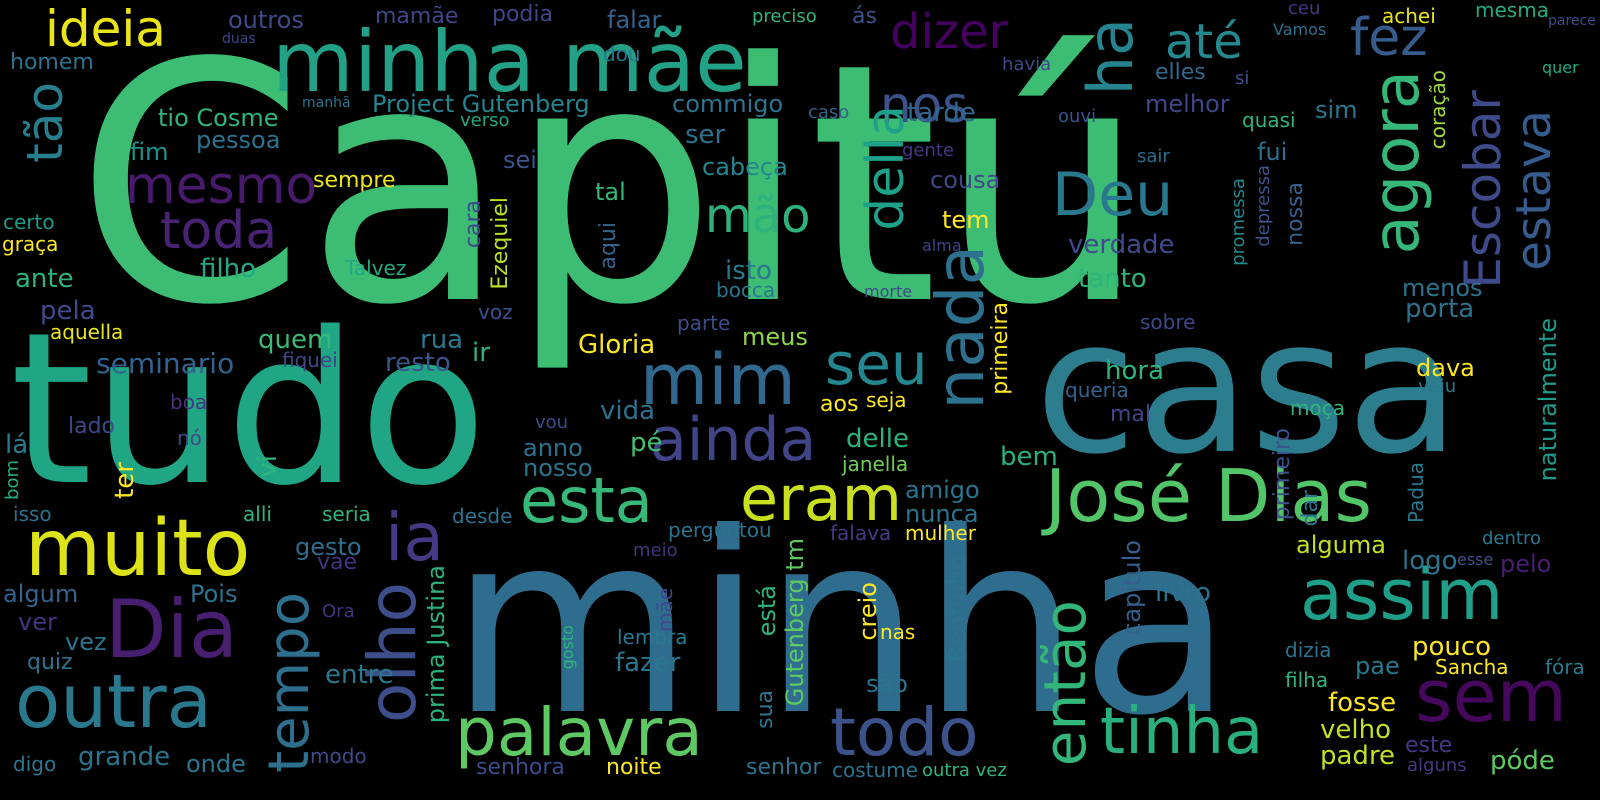 This screenshot has width=1600, height=800. Describe the element at coordinates (964, 770) in the screenshot. I see `word-outra-vez: outra vez` at that location.